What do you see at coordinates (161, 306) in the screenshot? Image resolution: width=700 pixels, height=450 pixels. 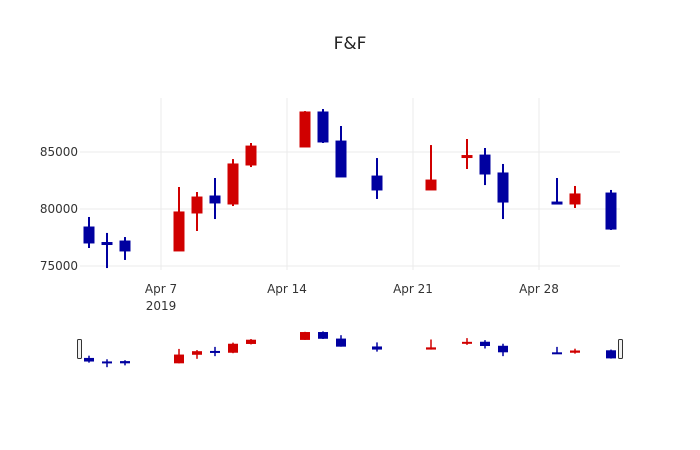 I see `x-tick-year-label: 2019` at bounding box center [161, 306].